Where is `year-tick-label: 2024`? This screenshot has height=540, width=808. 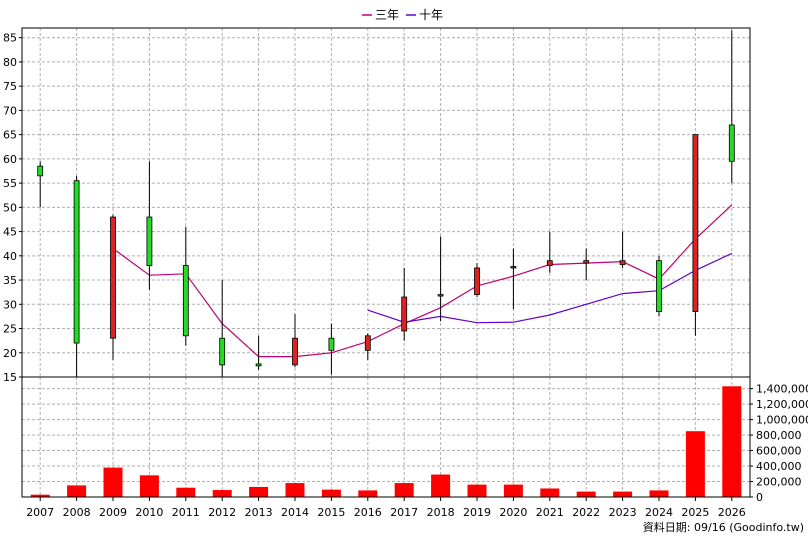 year-tick-label: 2024 is located at coordinates (659, 512).